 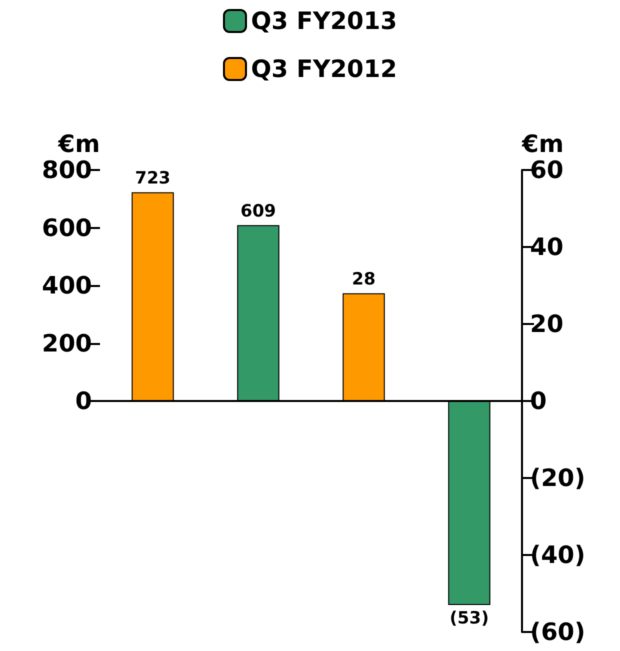 I want to click on y2-tick-label: 20, so click(x=547, y=324).